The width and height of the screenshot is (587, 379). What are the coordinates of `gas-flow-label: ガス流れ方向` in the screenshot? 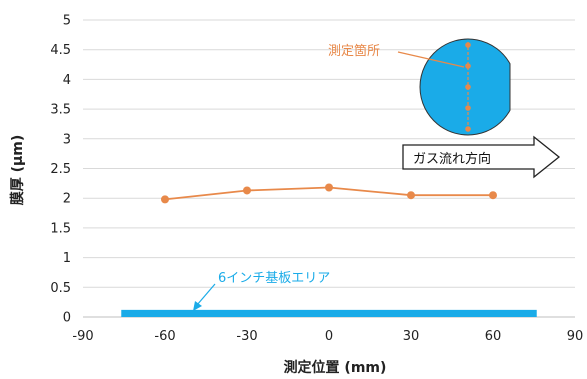 It's located at (452, 159).